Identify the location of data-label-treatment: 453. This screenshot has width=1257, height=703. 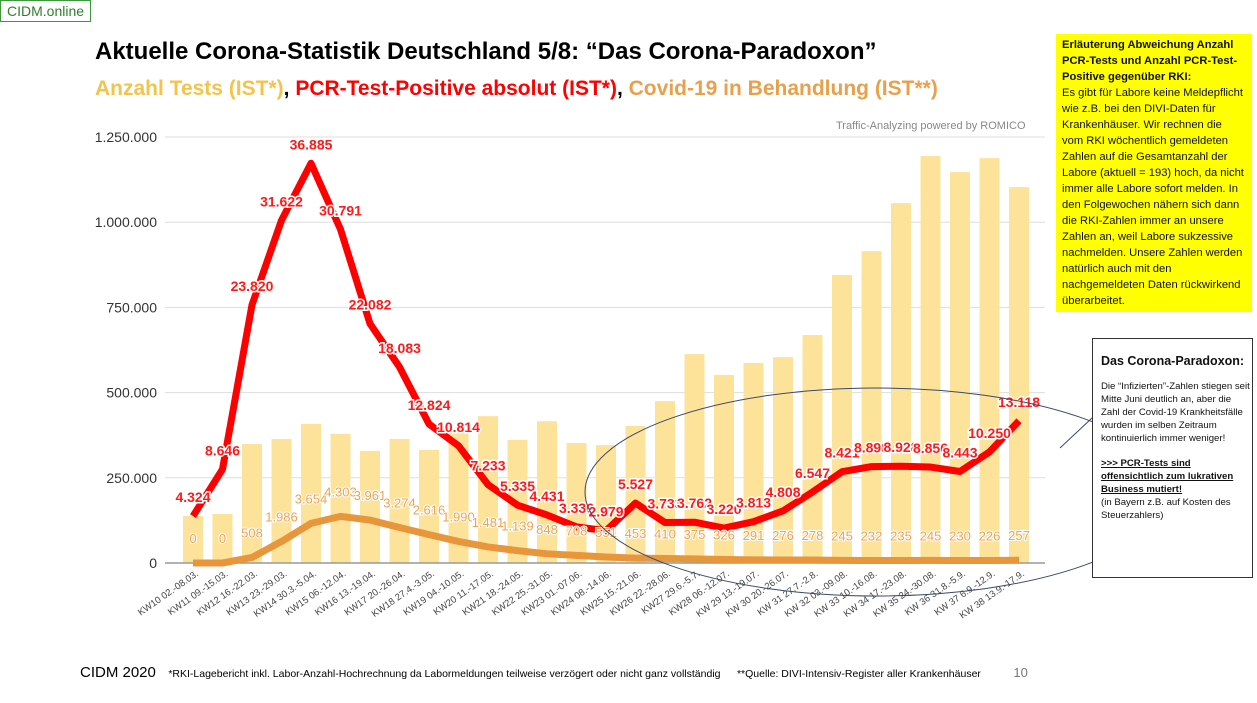
(636, 533).